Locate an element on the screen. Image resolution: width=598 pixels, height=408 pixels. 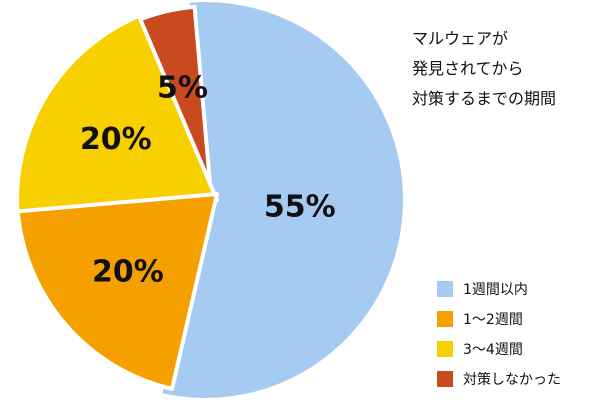
chart-title: マルウェアが 発見されてから 対策するまでの期間 is located at coordinates (484, 69).